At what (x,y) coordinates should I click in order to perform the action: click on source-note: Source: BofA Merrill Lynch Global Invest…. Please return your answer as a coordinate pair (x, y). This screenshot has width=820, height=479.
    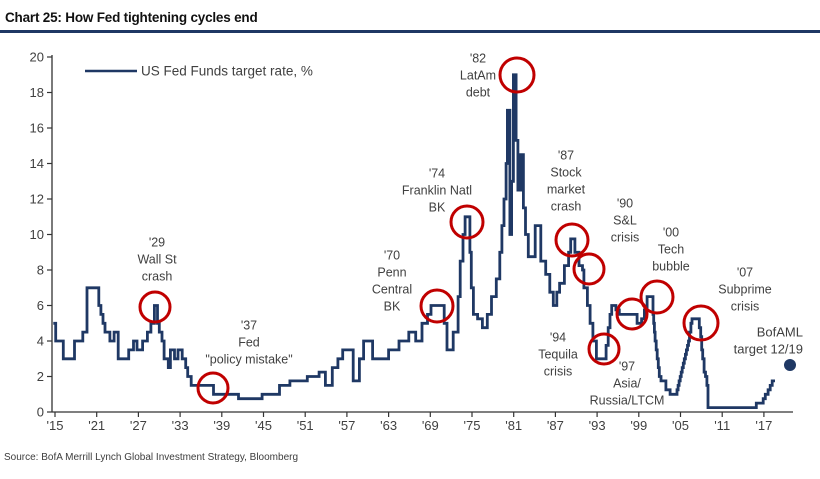
    Looking at the image, I should click on (151, 457).